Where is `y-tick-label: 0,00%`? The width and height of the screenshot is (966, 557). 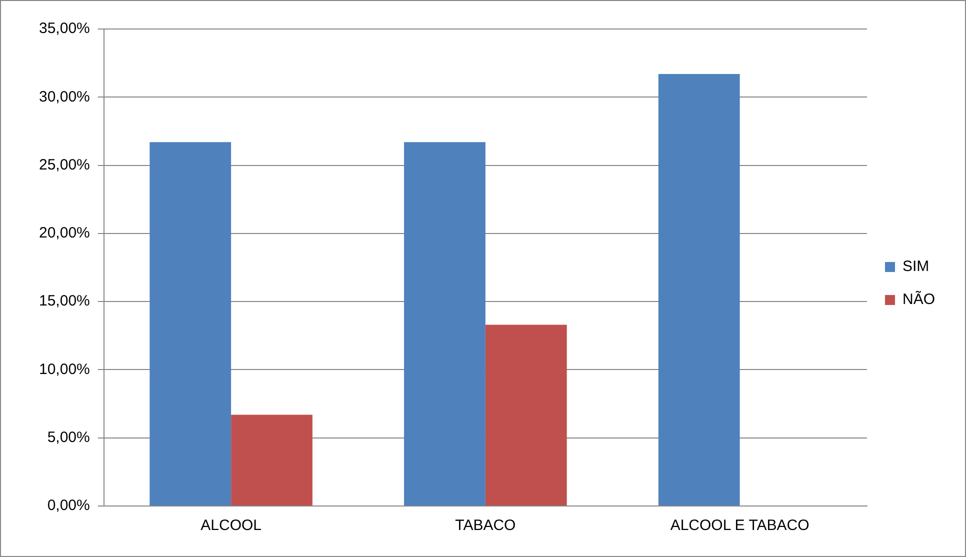 y-tick-label: 0,00% is located at coordinates (68, 505).